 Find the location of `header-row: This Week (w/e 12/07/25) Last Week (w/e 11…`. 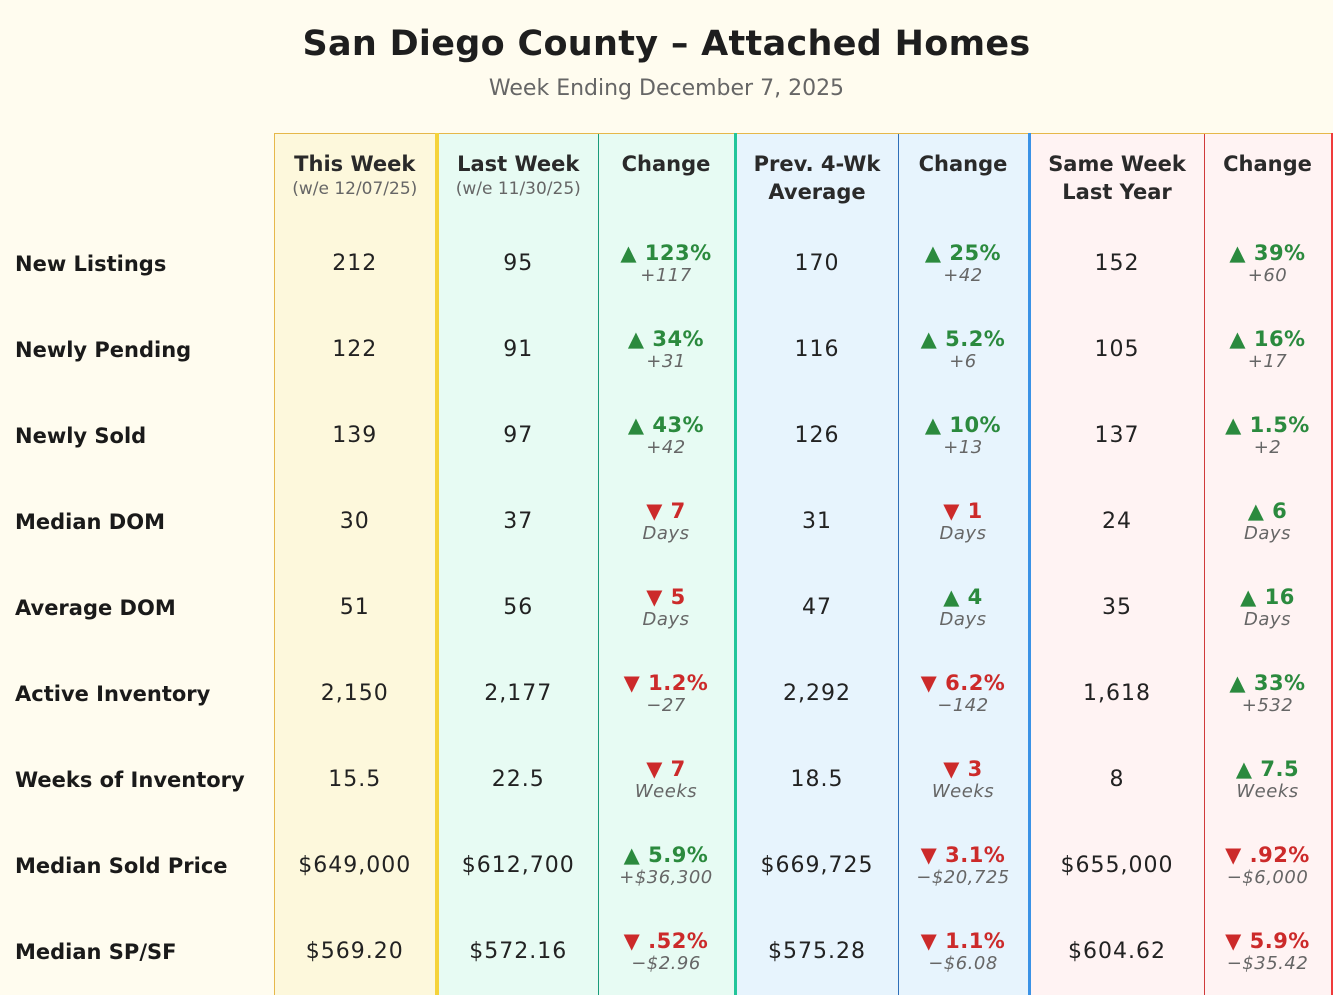

header-row: This Week (w/e 12/07/25) Last Week (w/e 11… is located at coordinates (666, 177).